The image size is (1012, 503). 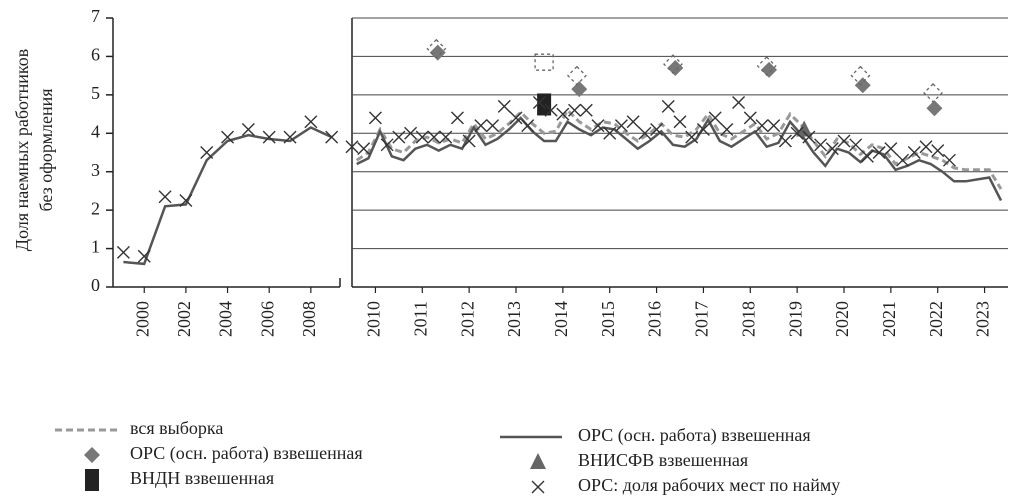 What do you see at coordinates (702, 319) in the screenshot?
I see `x-tick-label: 2017` at bounding box center [702, 319].